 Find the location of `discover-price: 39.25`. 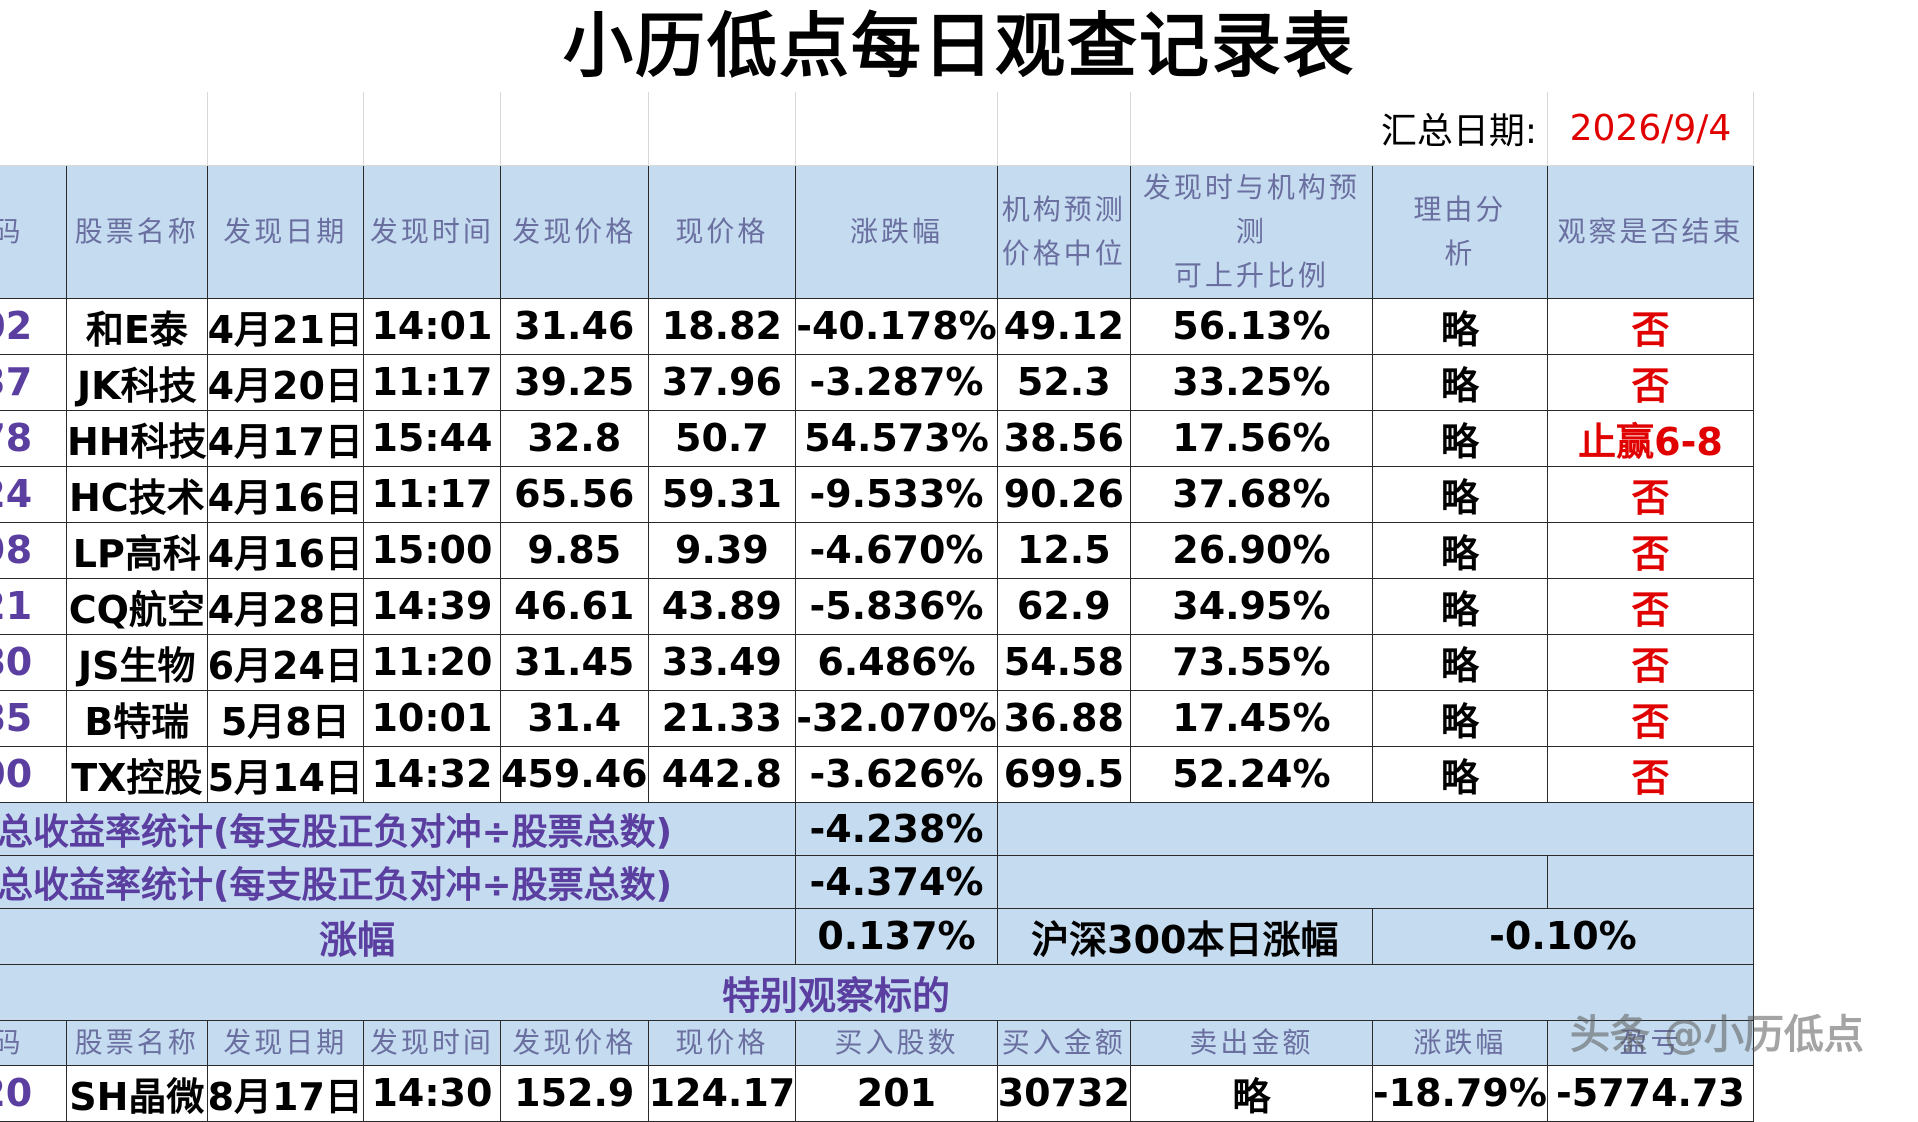

discover-price: 39.25 is located at coordinates (574, 382).